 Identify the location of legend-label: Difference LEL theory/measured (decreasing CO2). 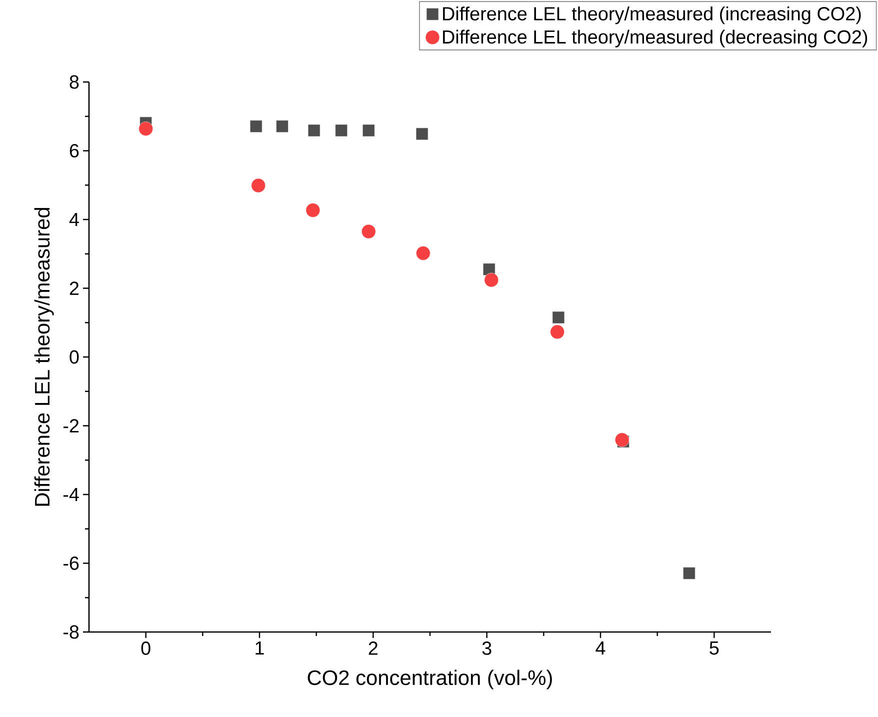
(655, 39).